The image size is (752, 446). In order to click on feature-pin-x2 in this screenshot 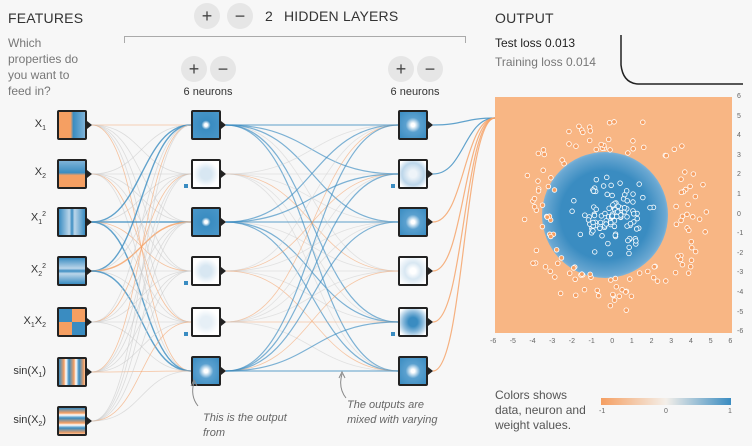, I will do `click(89, 174)`.